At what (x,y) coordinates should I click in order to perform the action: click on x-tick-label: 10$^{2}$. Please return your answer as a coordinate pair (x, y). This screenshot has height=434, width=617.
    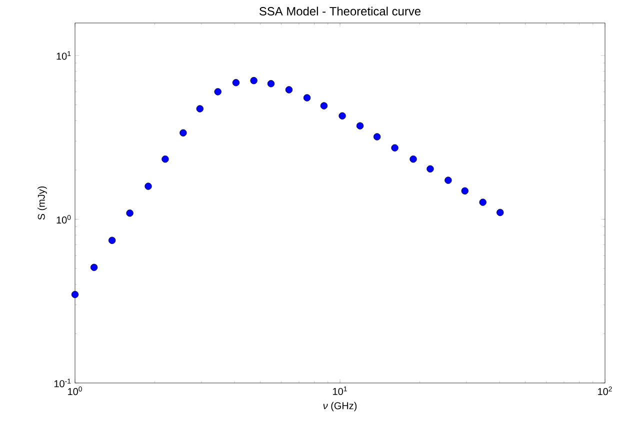
    Looking at the image, I should click on (605, 391).